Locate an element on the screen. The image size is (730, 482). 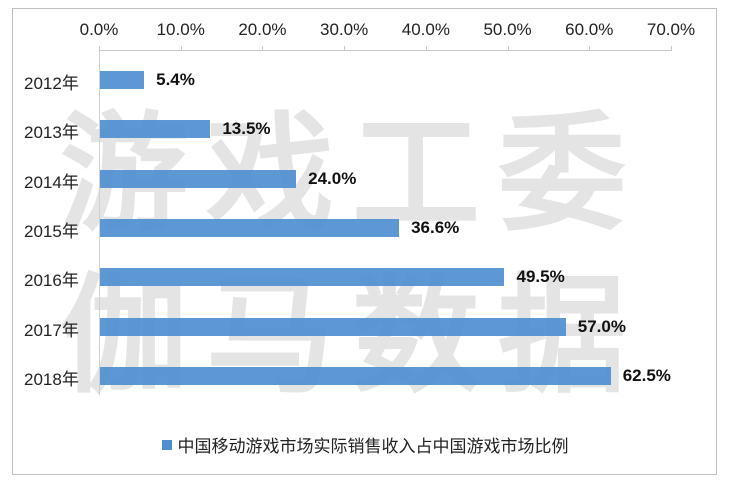
data-label: 36.6% is located at coordinates (435, 227).